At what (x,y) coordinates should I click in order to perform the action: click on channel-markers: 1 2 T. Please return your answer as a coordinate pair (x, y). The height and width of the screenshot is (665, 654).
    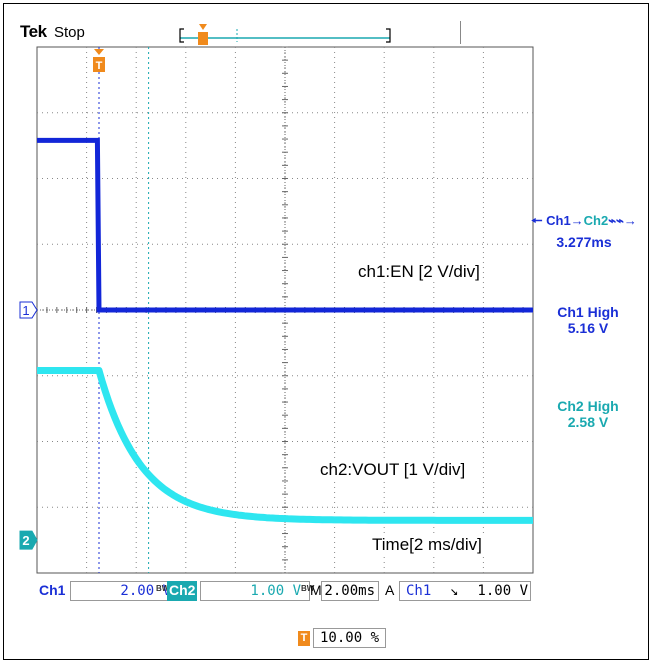
    Looking at the image, I should click on (62, 299).